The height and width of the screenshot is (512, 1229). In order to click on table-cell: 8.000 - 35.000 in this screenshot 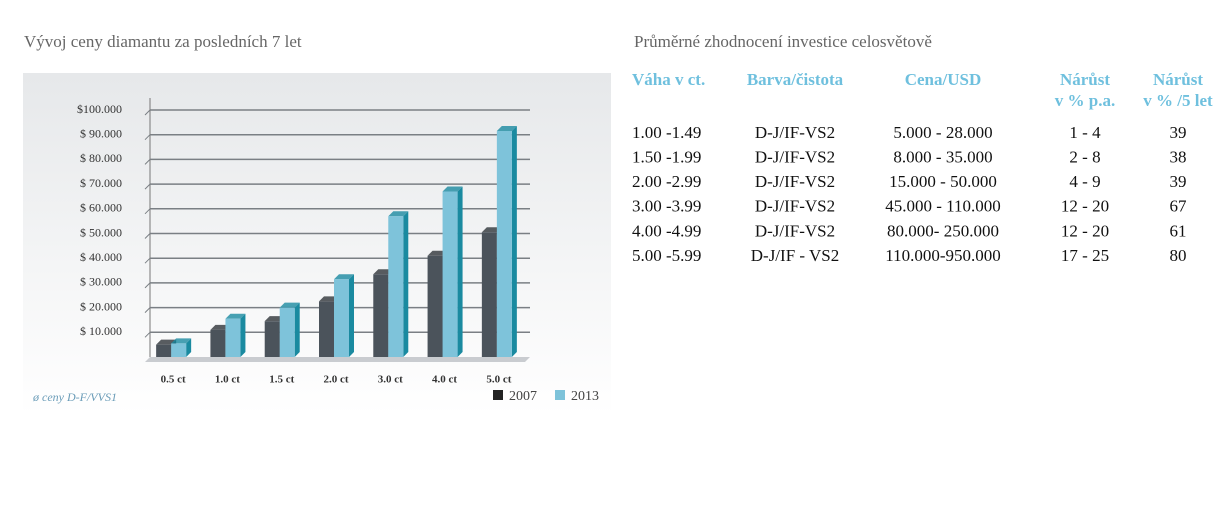, I will do `click(942, 157)`.